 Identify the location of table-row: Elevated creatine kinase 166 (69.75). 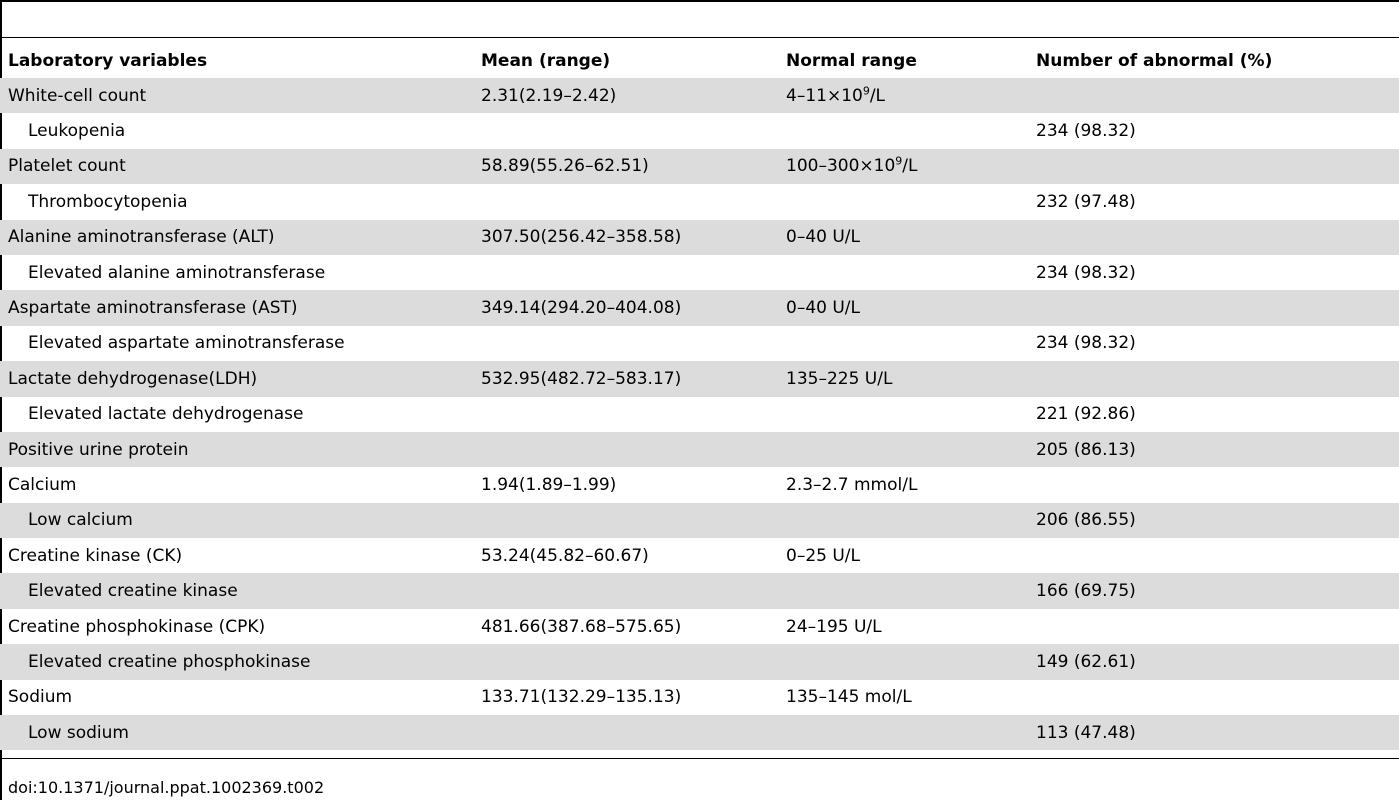
(699, 591).